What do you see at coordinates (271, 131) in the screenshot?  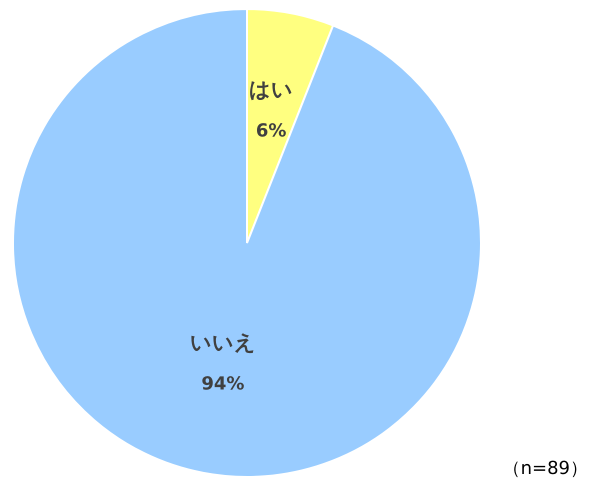 I see `data-label: 6%` at bounding box center [271, 131].